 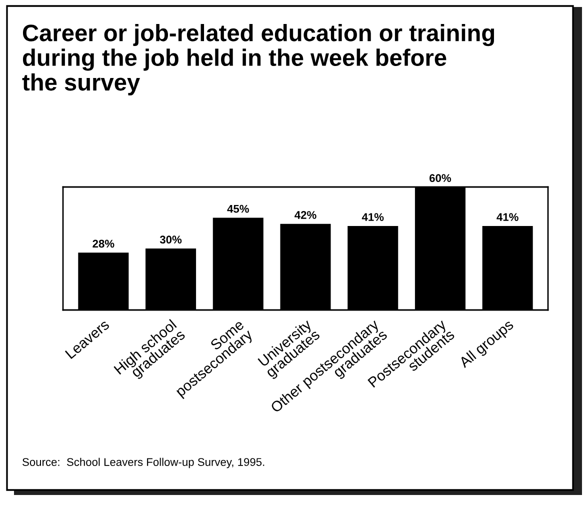 What do you see at coordinates (258, 60) in the screenshot?
I see `chart-title: Career or job-related education or training during the job held in the week before the survey` at bounding box center [258, 60].